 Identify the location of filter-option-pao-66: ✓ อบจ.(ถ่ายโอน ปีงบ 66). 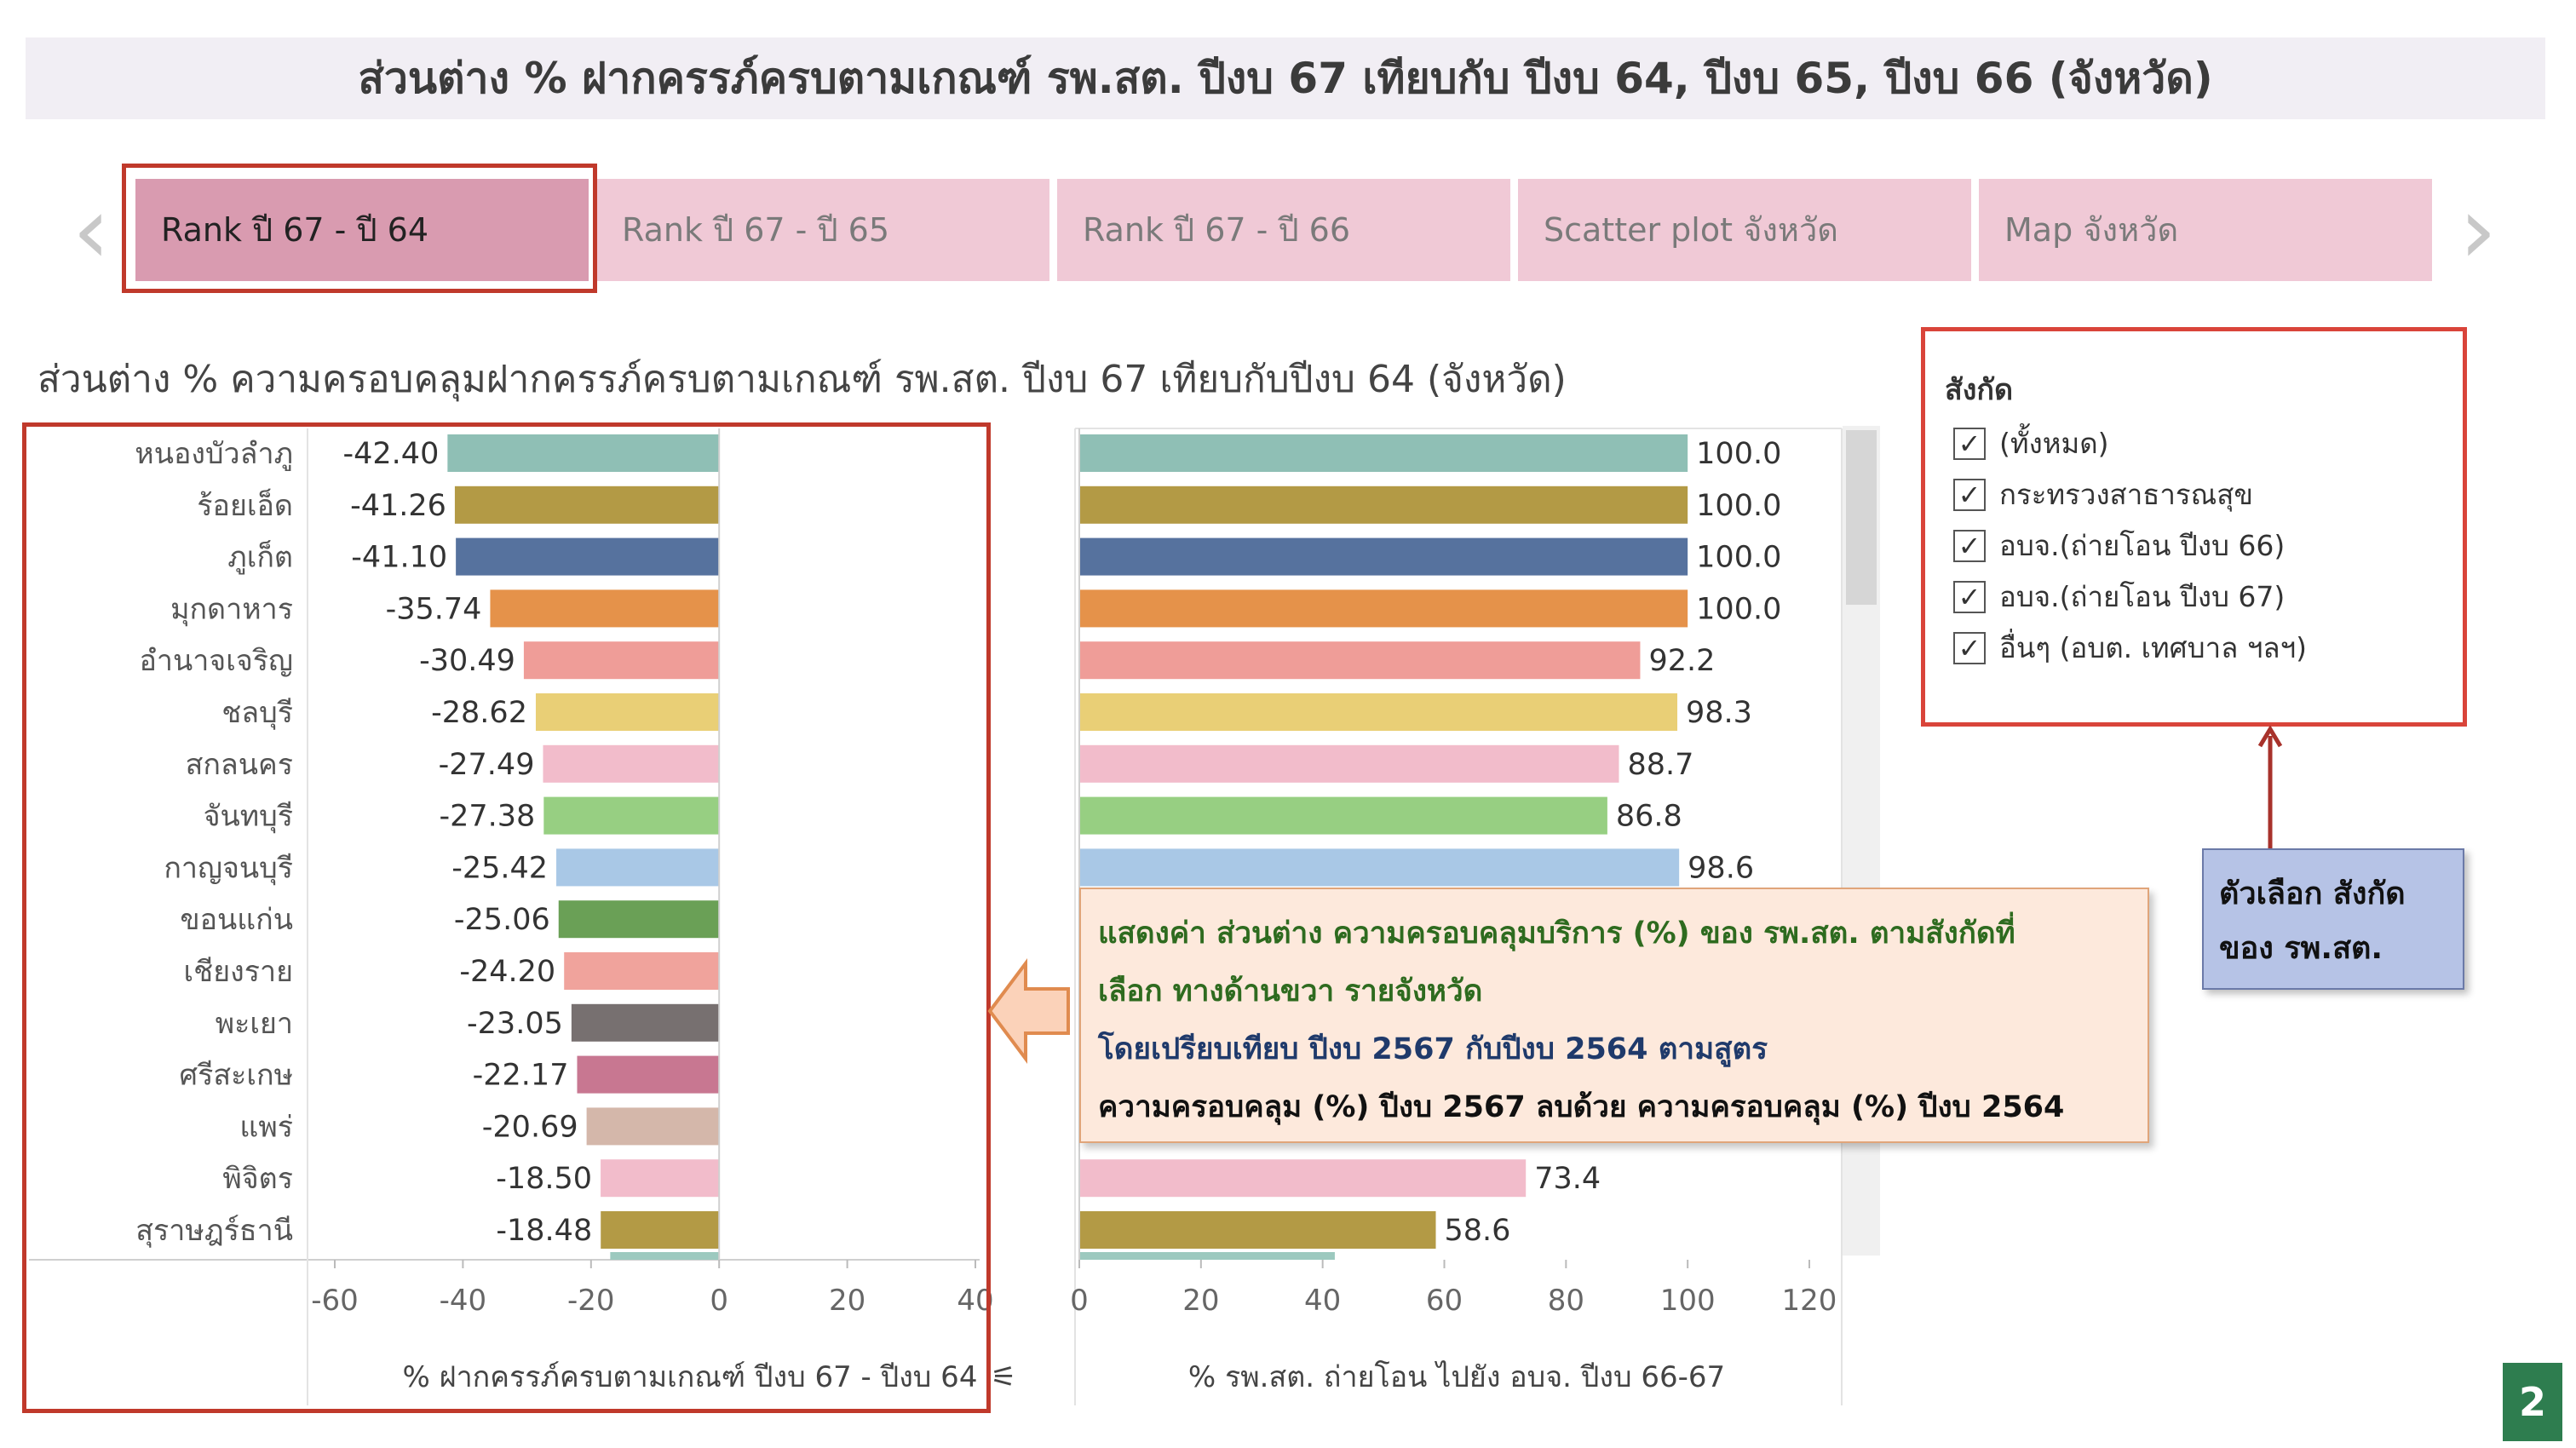
(2119, 543).